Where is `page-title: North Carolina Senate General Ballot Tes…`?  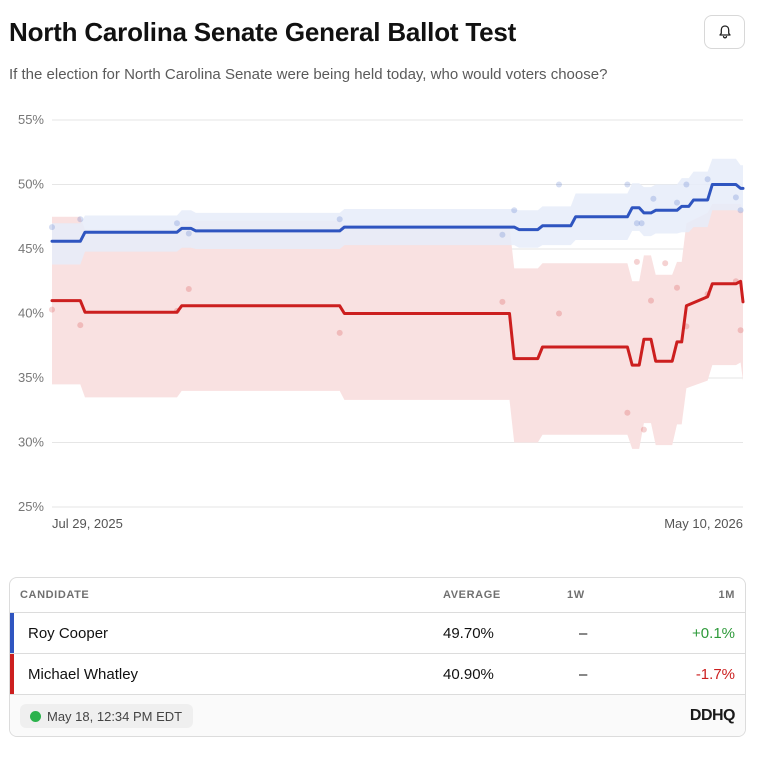
page-title: North Carolina Senate General Ballot Tes… is located at coordinates (263, 32).